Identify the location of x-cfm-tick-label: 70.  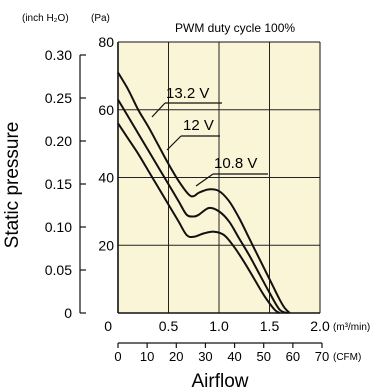
(322, 356).